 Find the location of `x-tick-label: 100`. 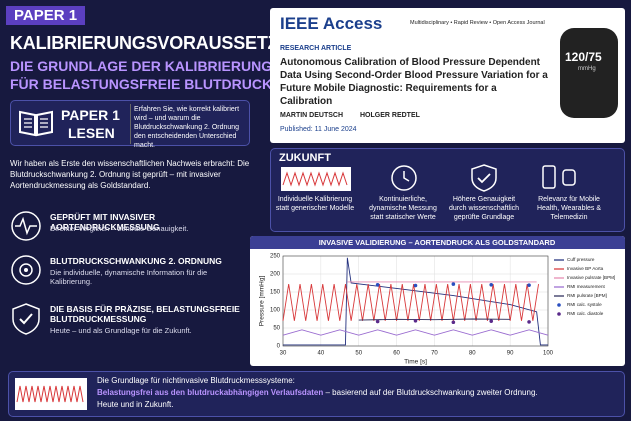

x-tick-label: 100 is located at coordinates (548, 354).